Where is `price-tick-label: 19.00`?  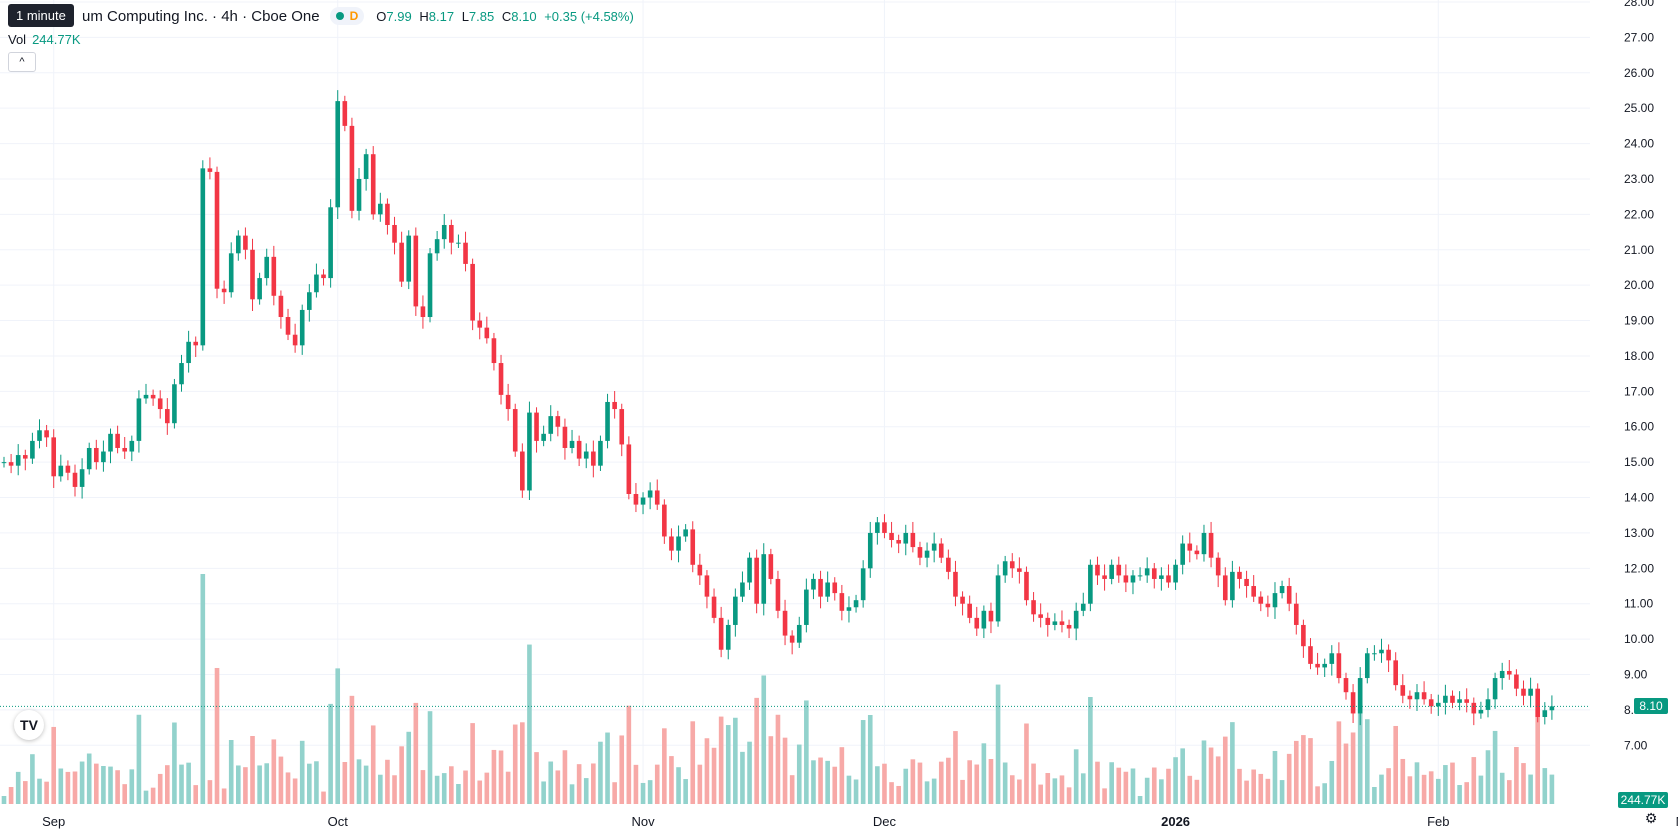 price-tick-label: 19.00 is located at coordinates (1639, 321).